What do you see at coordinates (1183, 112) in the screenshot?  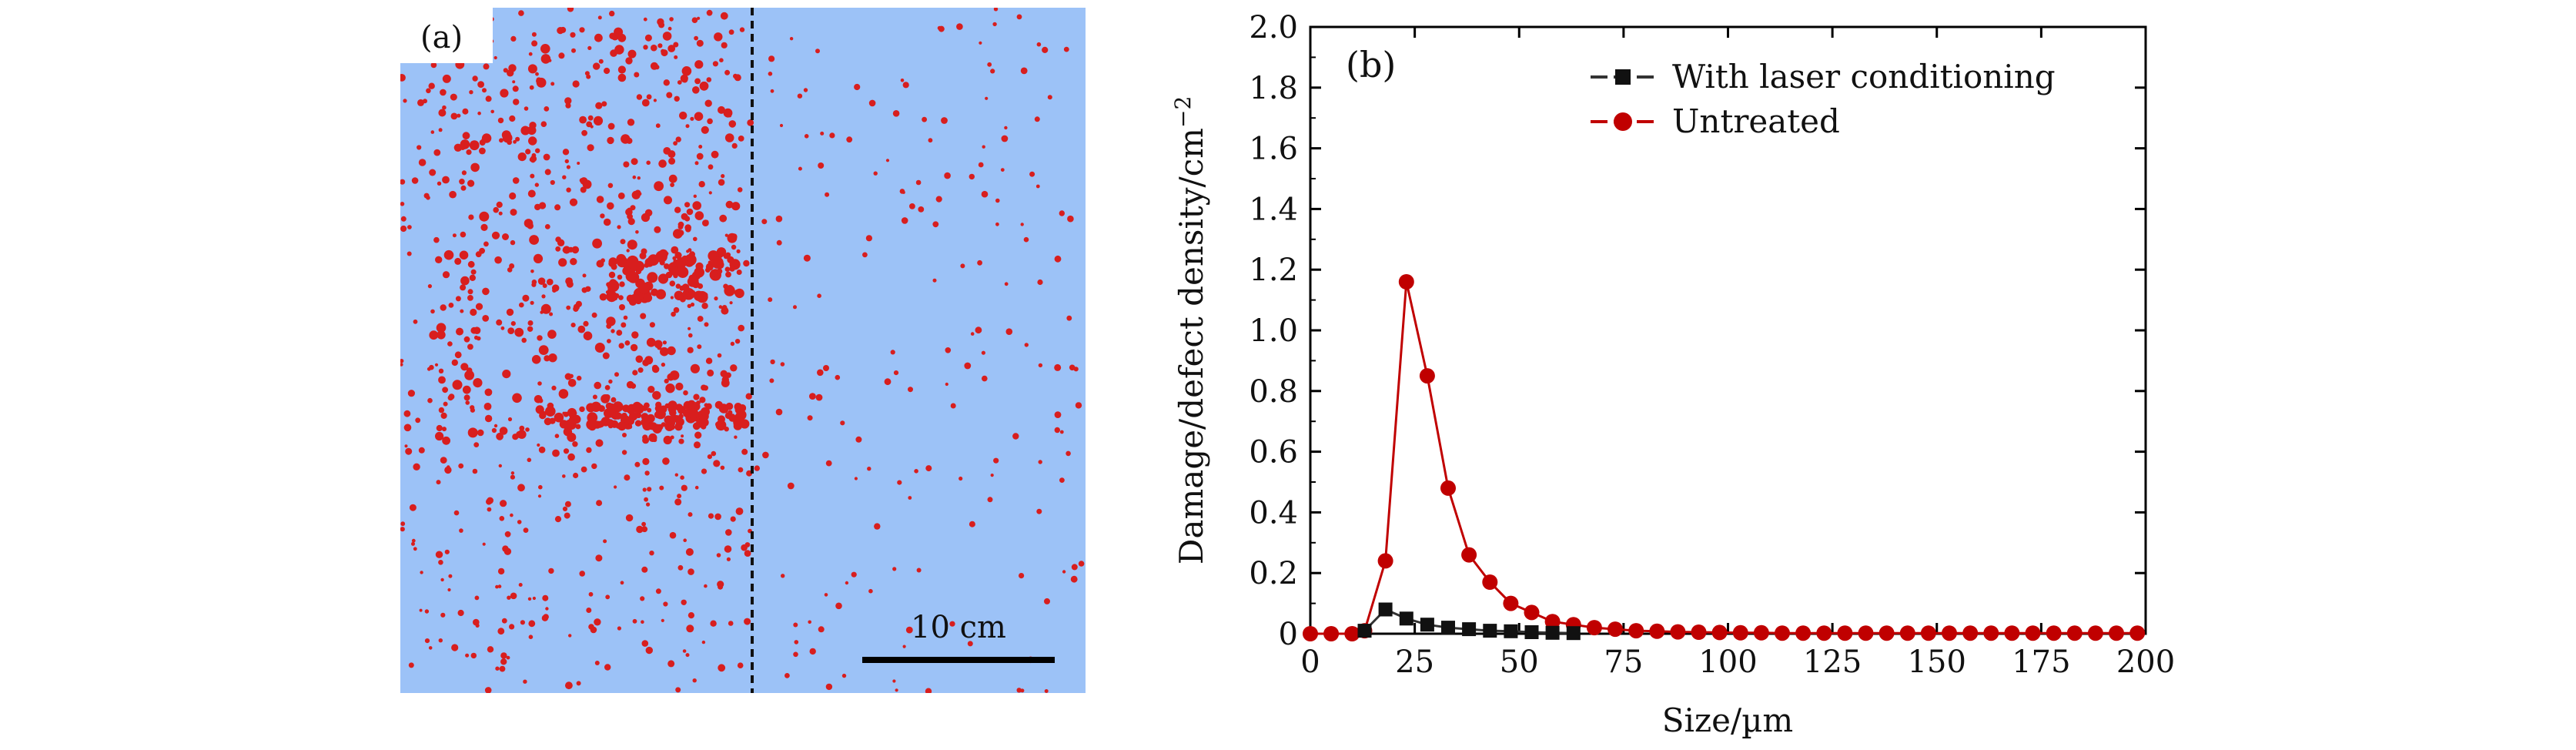 I see `y-axis-label-superscript: −2` at bounding box center [1183, 112].